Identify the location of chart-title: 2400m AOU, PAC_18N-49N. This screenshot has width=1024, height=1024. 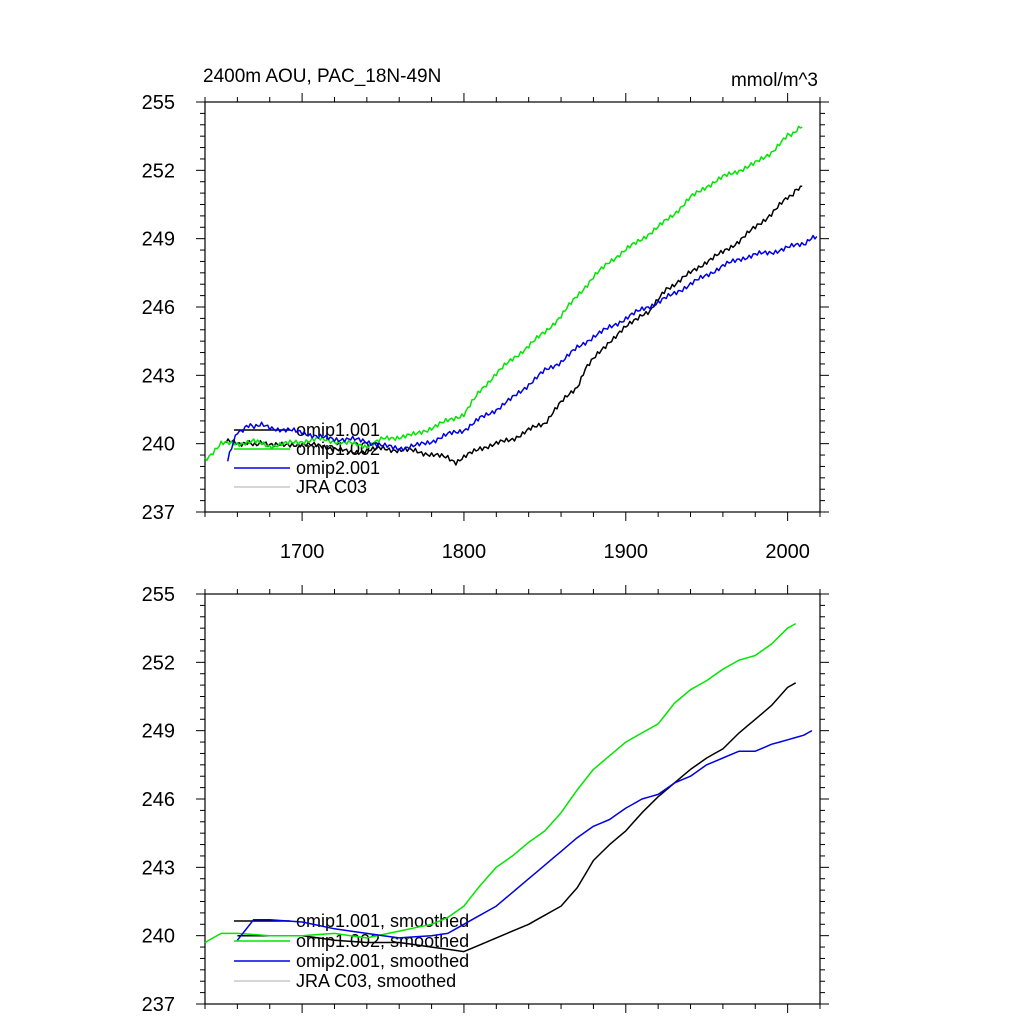
(322, 76).